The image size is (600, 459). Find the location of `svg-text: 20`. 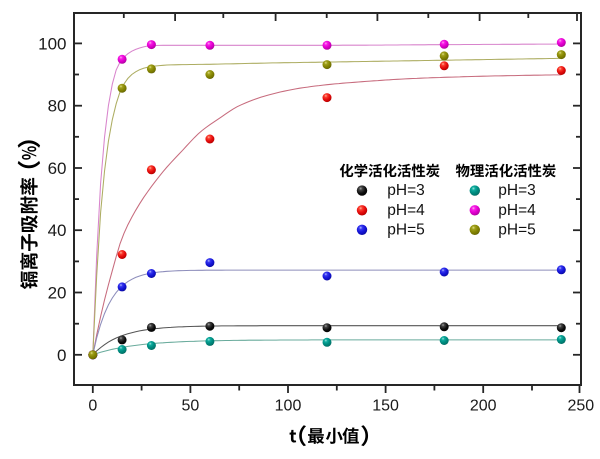

svg-text: 20 is located at coordinates (57, 293).